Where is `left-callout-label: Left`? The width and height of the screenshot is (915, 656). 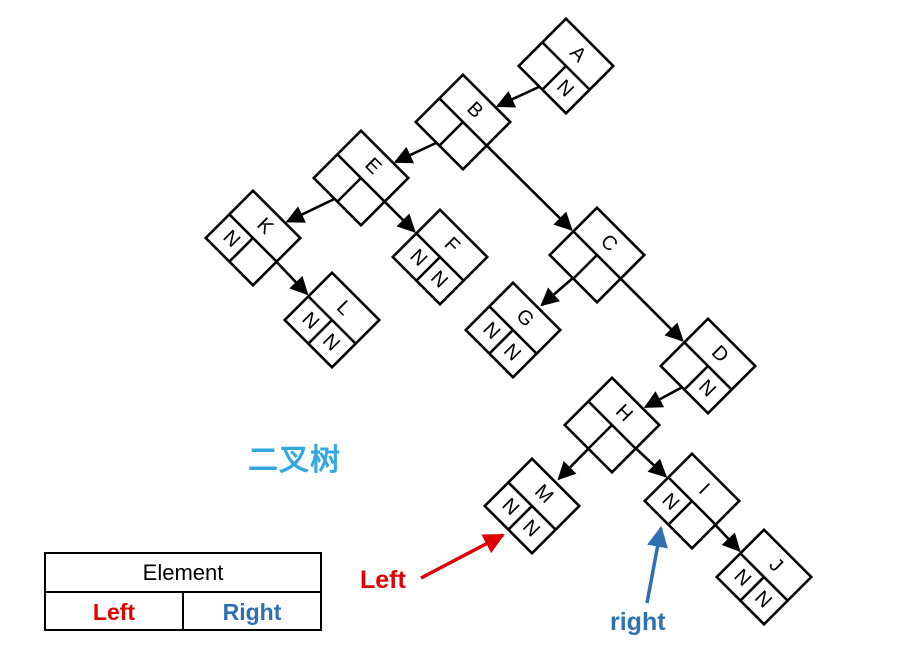
left-callout-label: Left is located at coordinates (383, 580).